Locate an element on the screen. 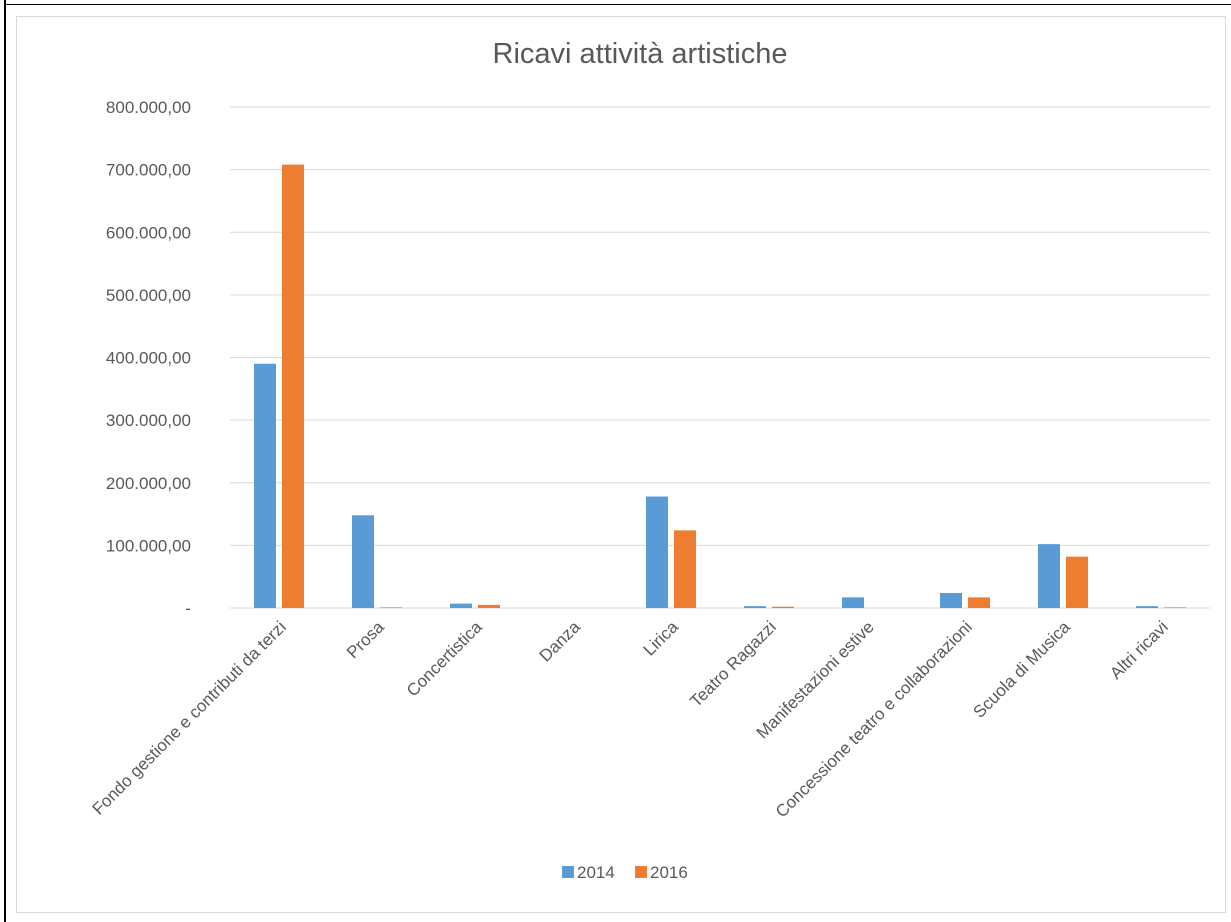 The height and width of the screenshot is (922, 1231). x-tick-label: Lirica is located at coordinates (661, 638).